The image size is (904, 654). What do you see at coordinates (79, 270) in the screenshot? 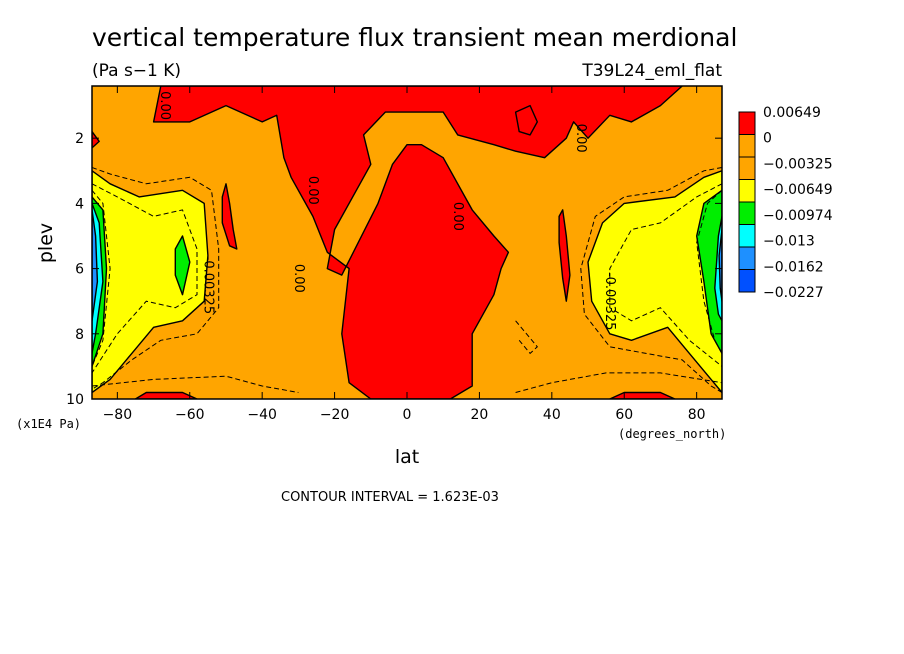
I see `y-tick-label: 6` at bounding box center [79, 270].